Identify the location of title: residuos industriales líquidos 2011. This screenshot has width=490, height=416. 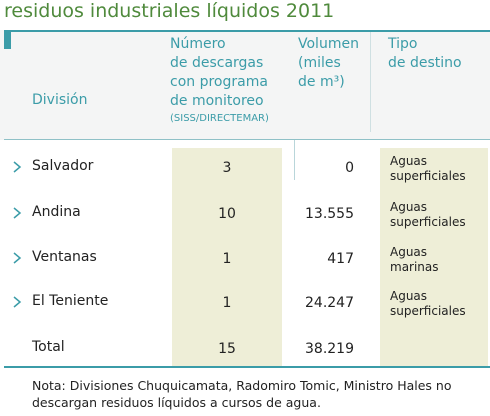
(169, 11).